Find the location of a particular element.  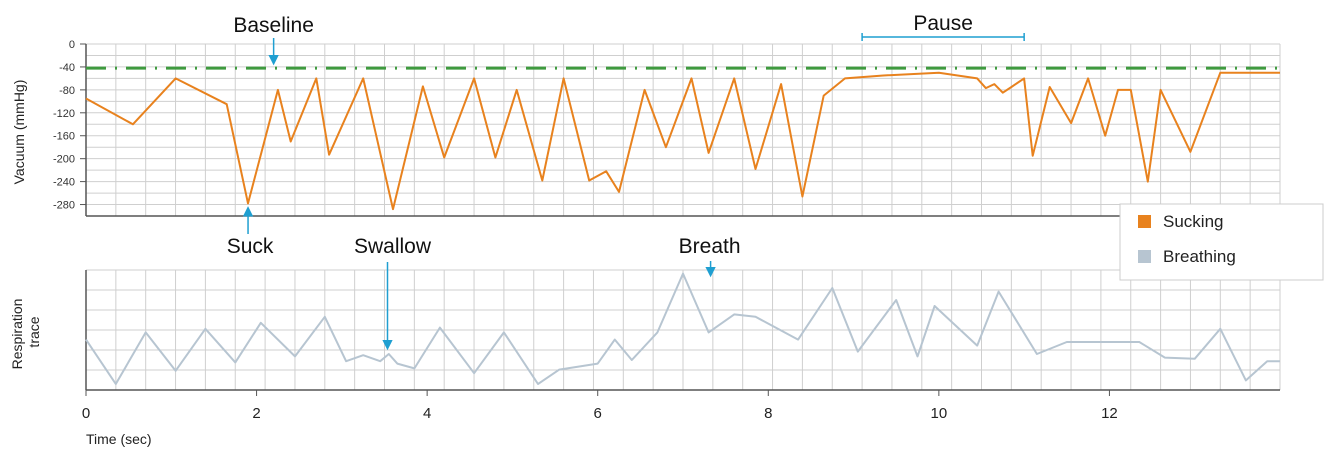

vacuum-y-axis-label: Vacuum (mmHg) is located at coordinates (19, 132).